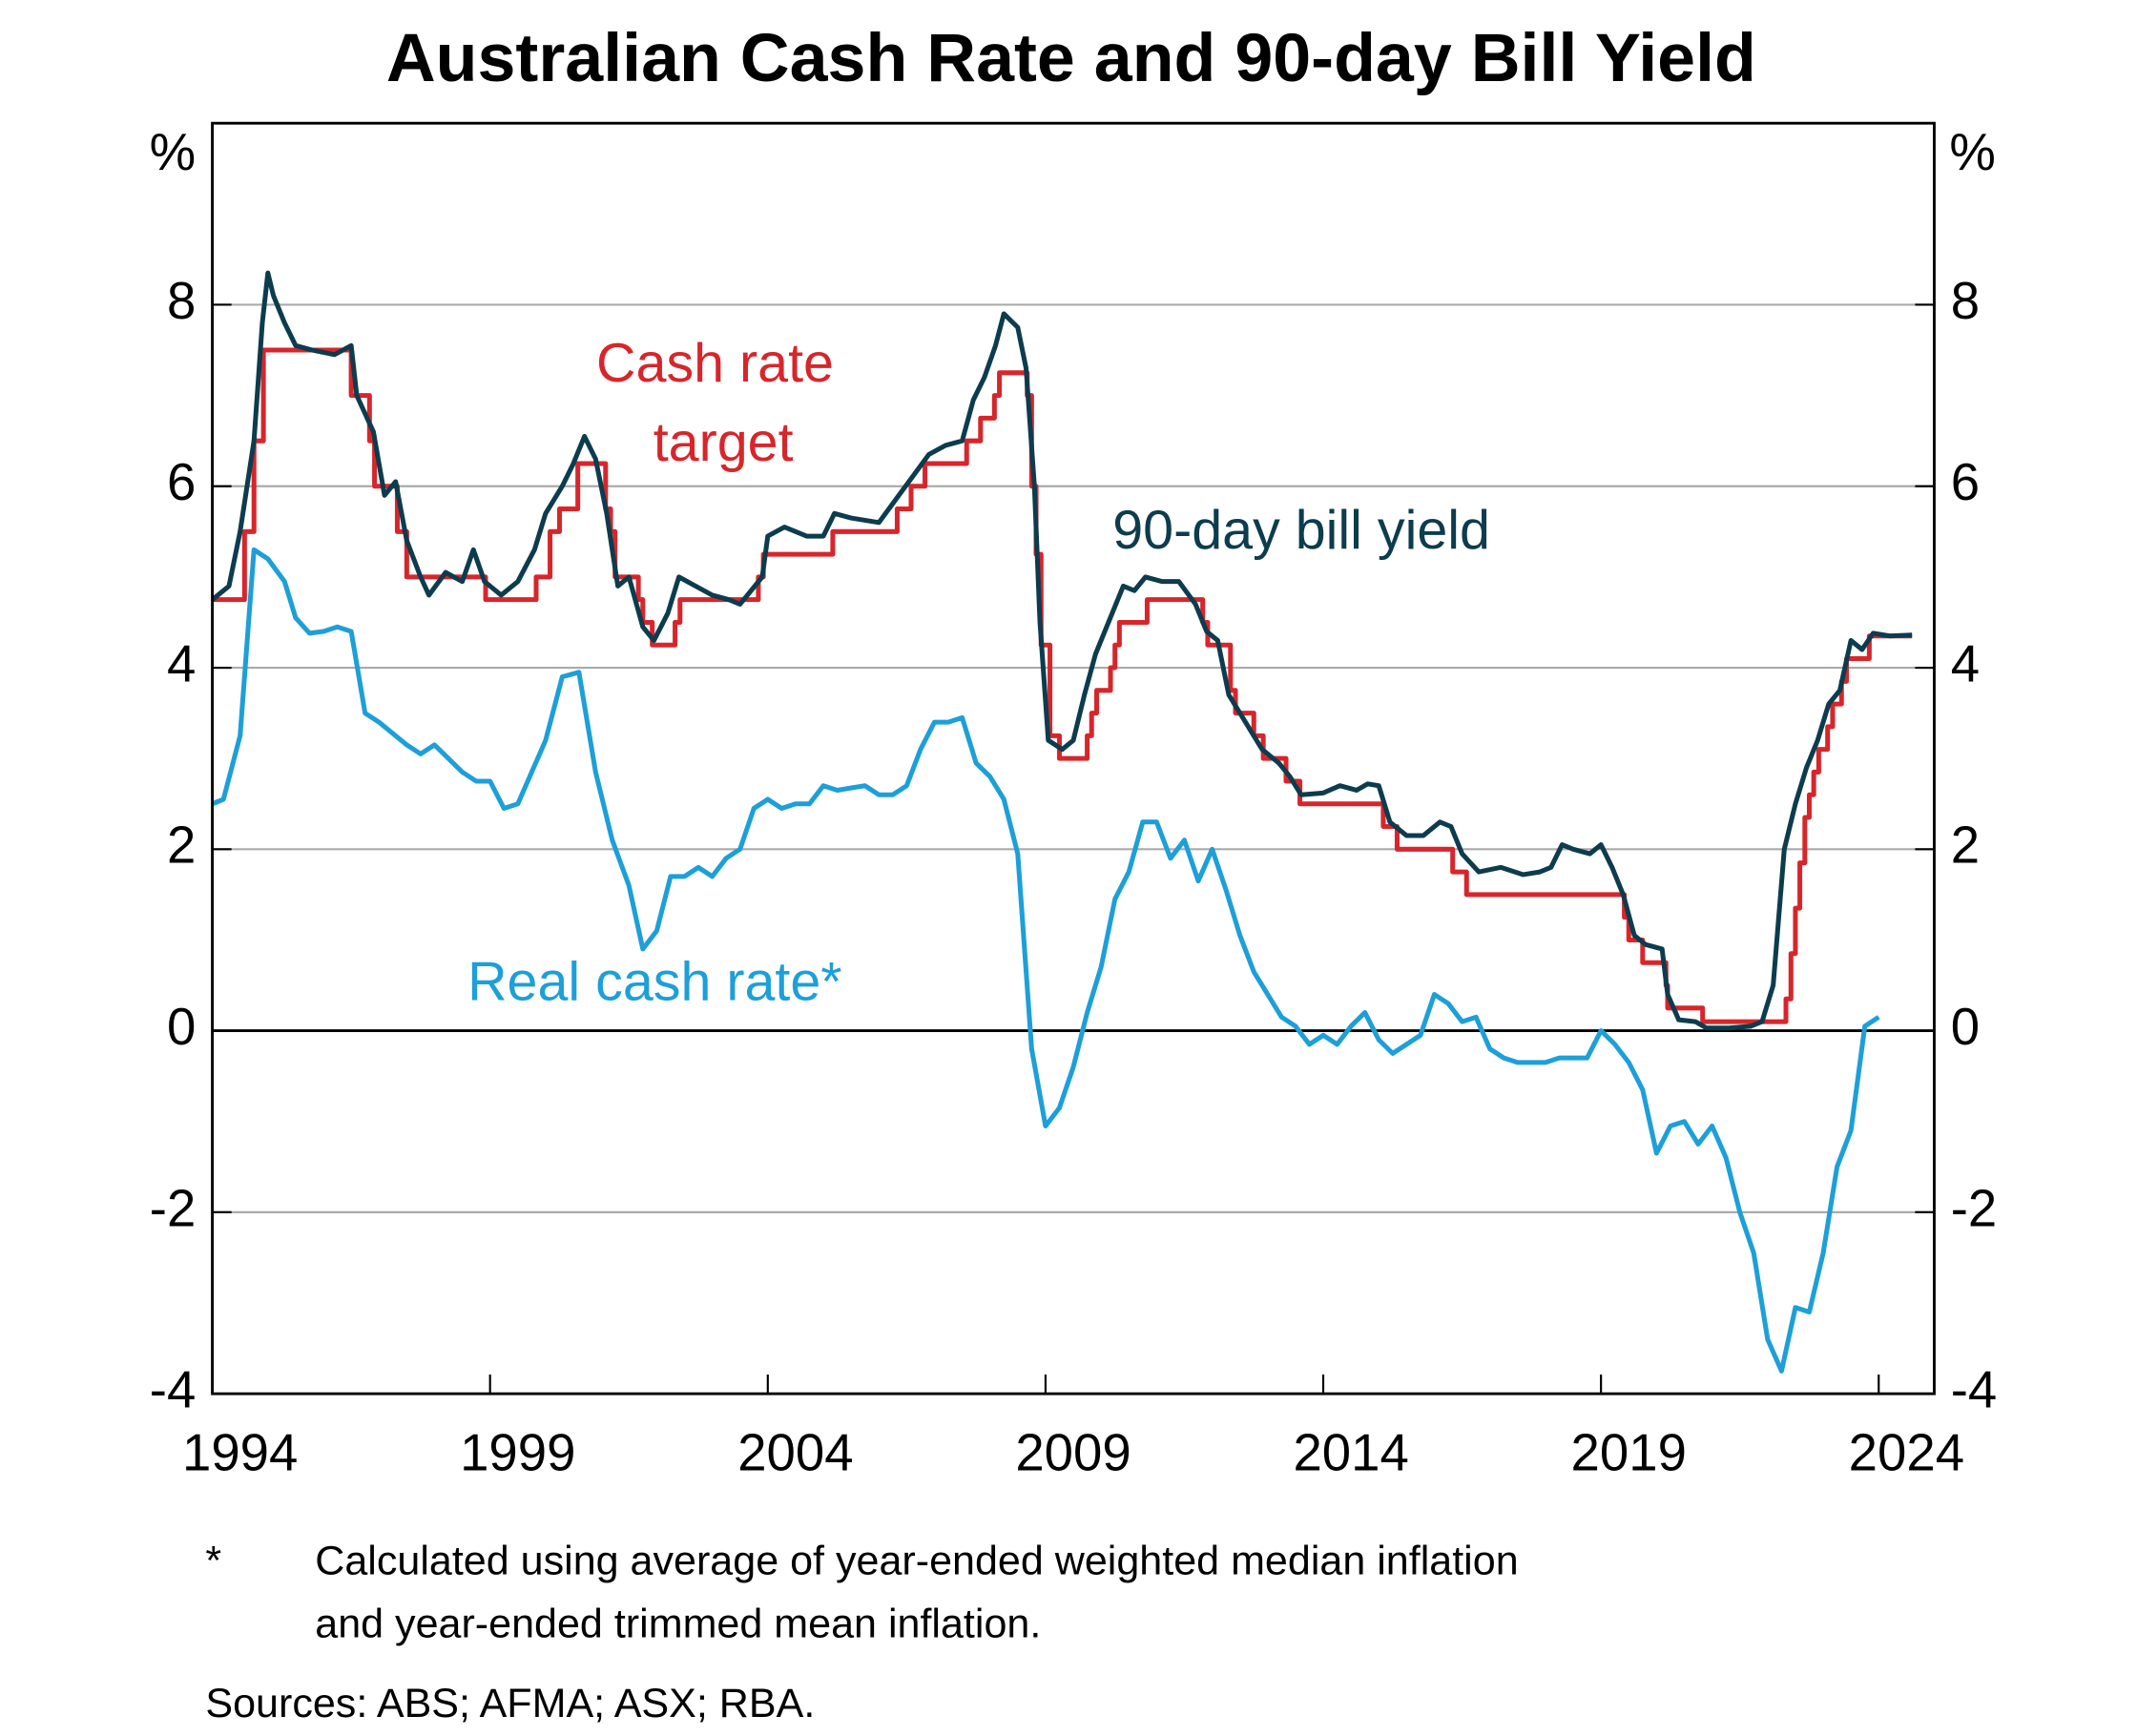  What do you see at coordinates (724, 442) in the screenshot?
I see `annotation: target` at bounding box center [724, 442].